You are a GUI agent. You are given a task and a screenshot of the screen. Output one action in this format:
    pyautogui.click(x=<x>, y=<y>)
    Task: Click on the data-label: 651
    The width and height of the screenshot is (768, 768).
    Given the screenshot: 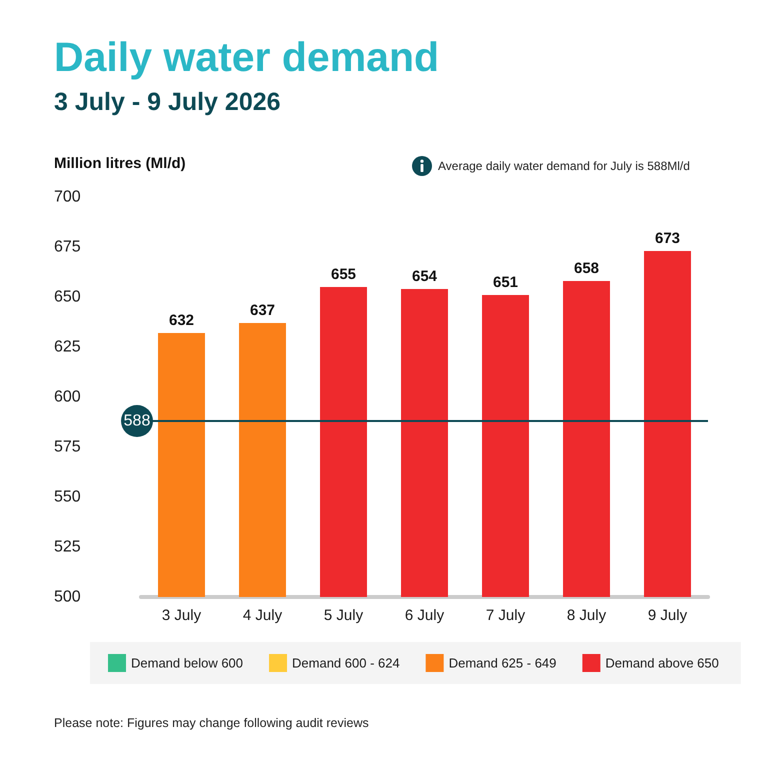 What is the action you would take?
    pyautogui.click(x=505, y=282)
    